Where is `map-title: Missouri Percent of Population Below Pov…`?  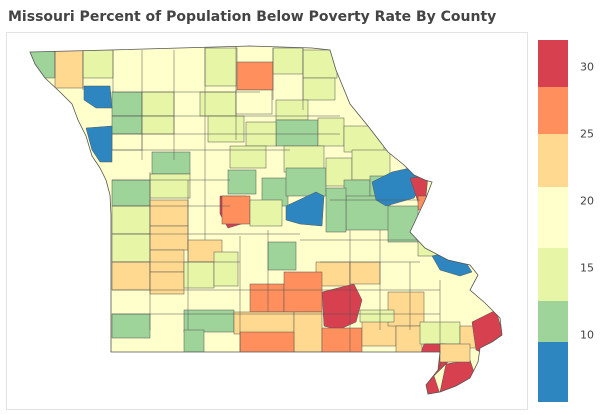
map-title: Missouri Percent of Population Below Pov… is located at coordinates (252, 17).